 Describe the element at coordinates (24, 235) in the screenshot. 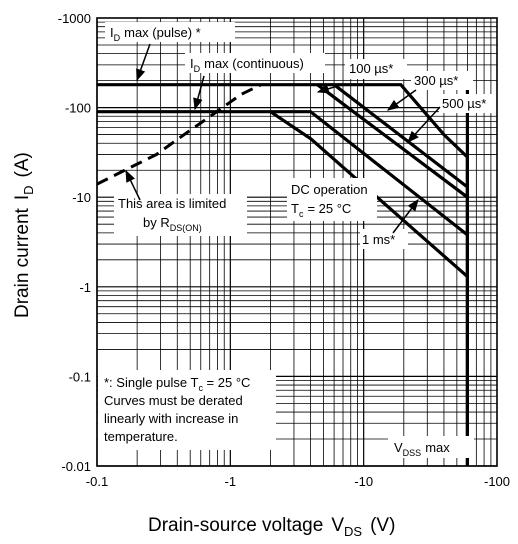

I see `y-axis-label: Drain currentID(A)` at that location.